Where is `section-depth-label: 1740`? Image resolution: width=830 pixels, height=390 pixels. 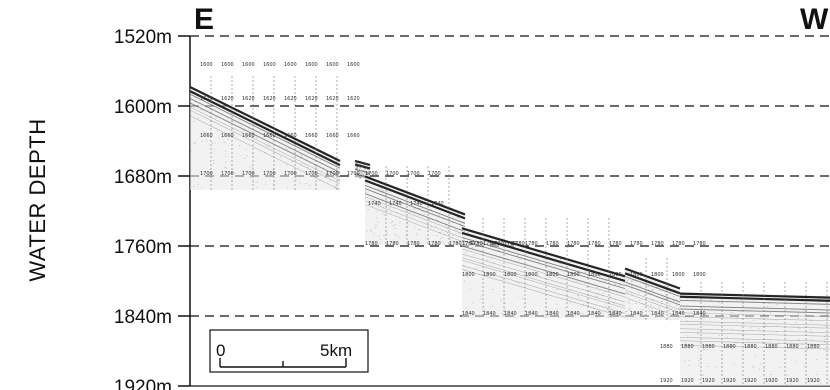
section-depth-label: 1740 is located at coordinates (395, 204).